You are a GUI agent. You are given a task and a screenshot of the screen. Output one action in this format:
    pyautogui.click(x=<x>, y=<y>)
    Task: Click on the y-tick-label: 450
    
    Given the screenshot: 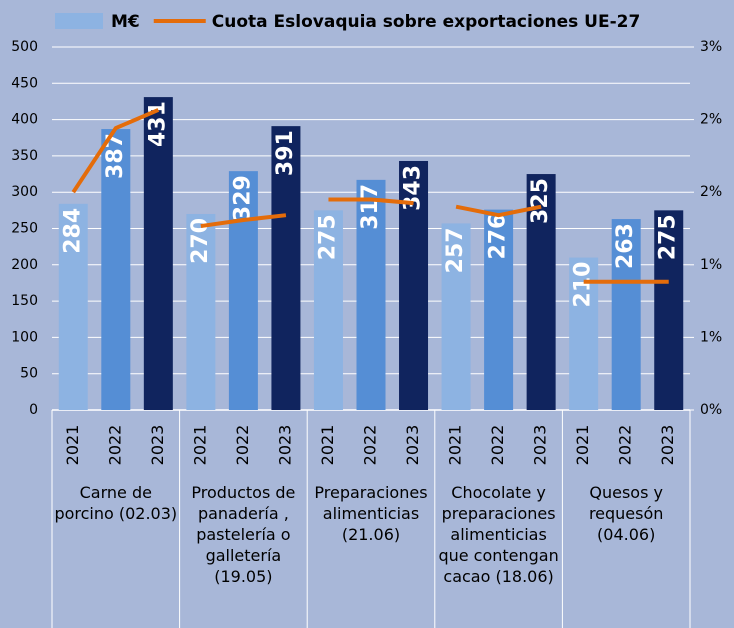 What is the action you would take?
    pyautogui.click(x=24, y=83)
    